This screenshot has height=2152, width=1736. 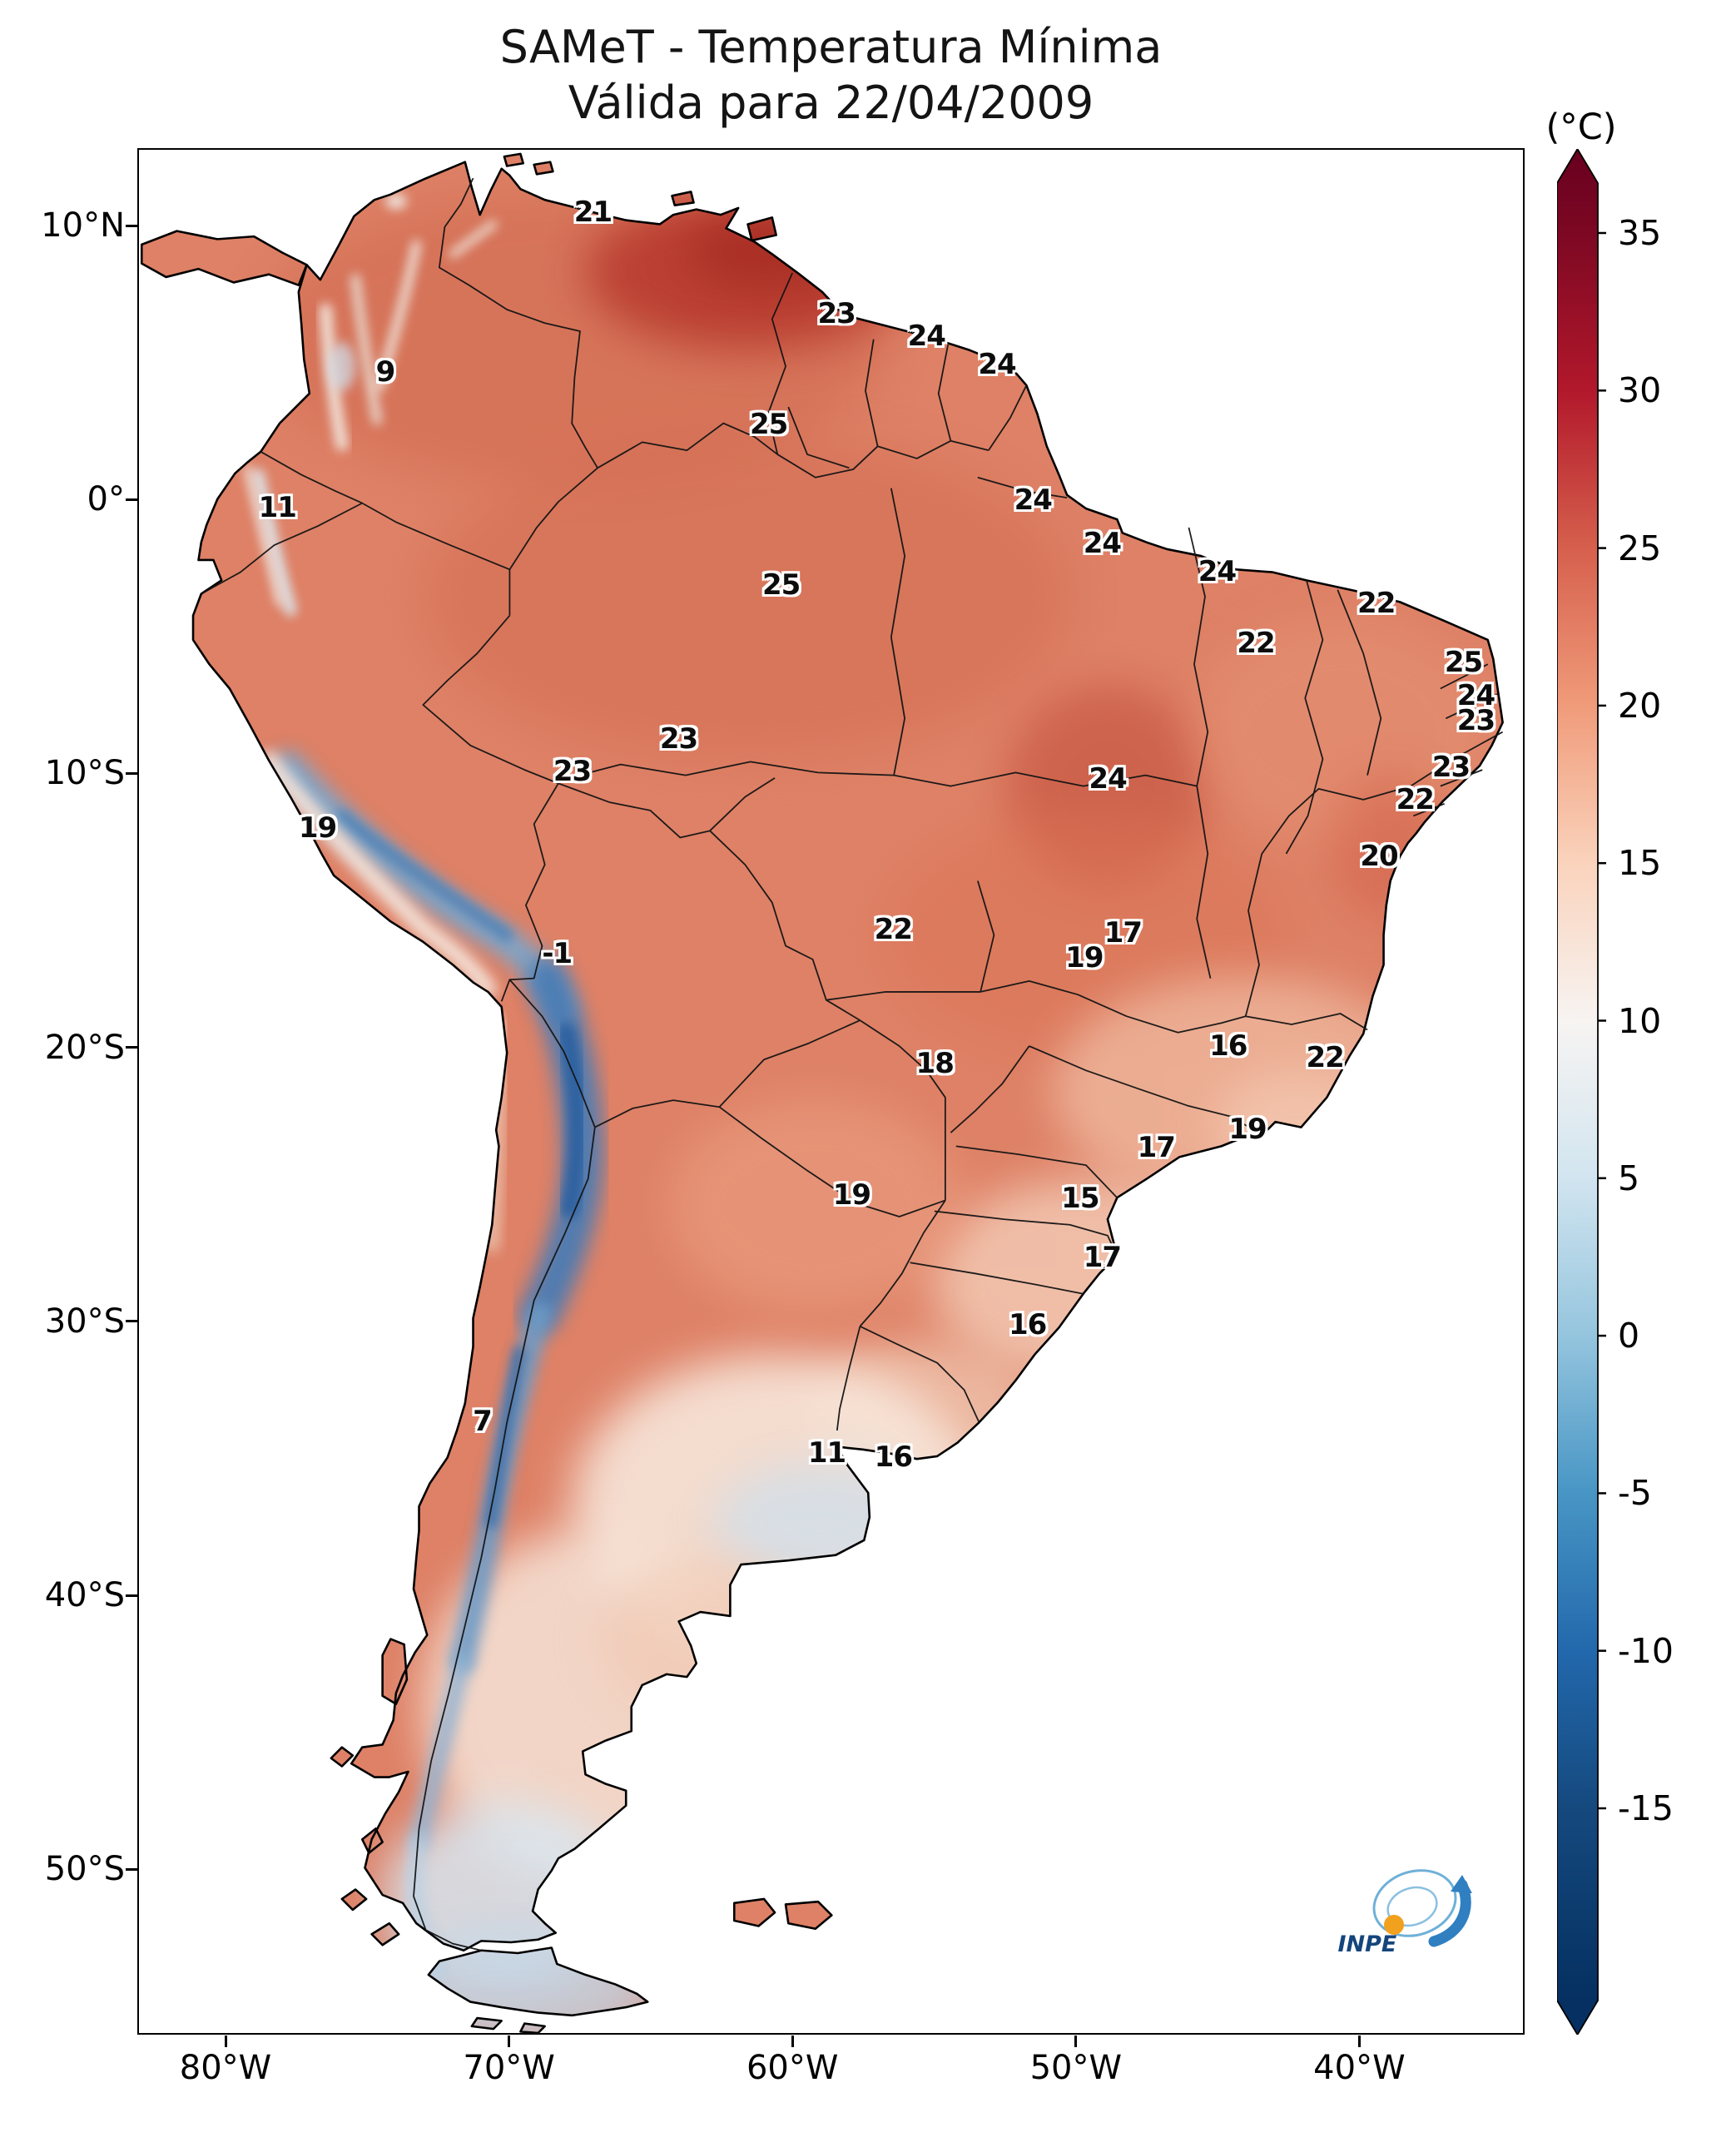 What do you see at coordinates (1080, 1199) in the screenshot?
I see `temperature-label: 15` at bounding box center [1080, 1199].